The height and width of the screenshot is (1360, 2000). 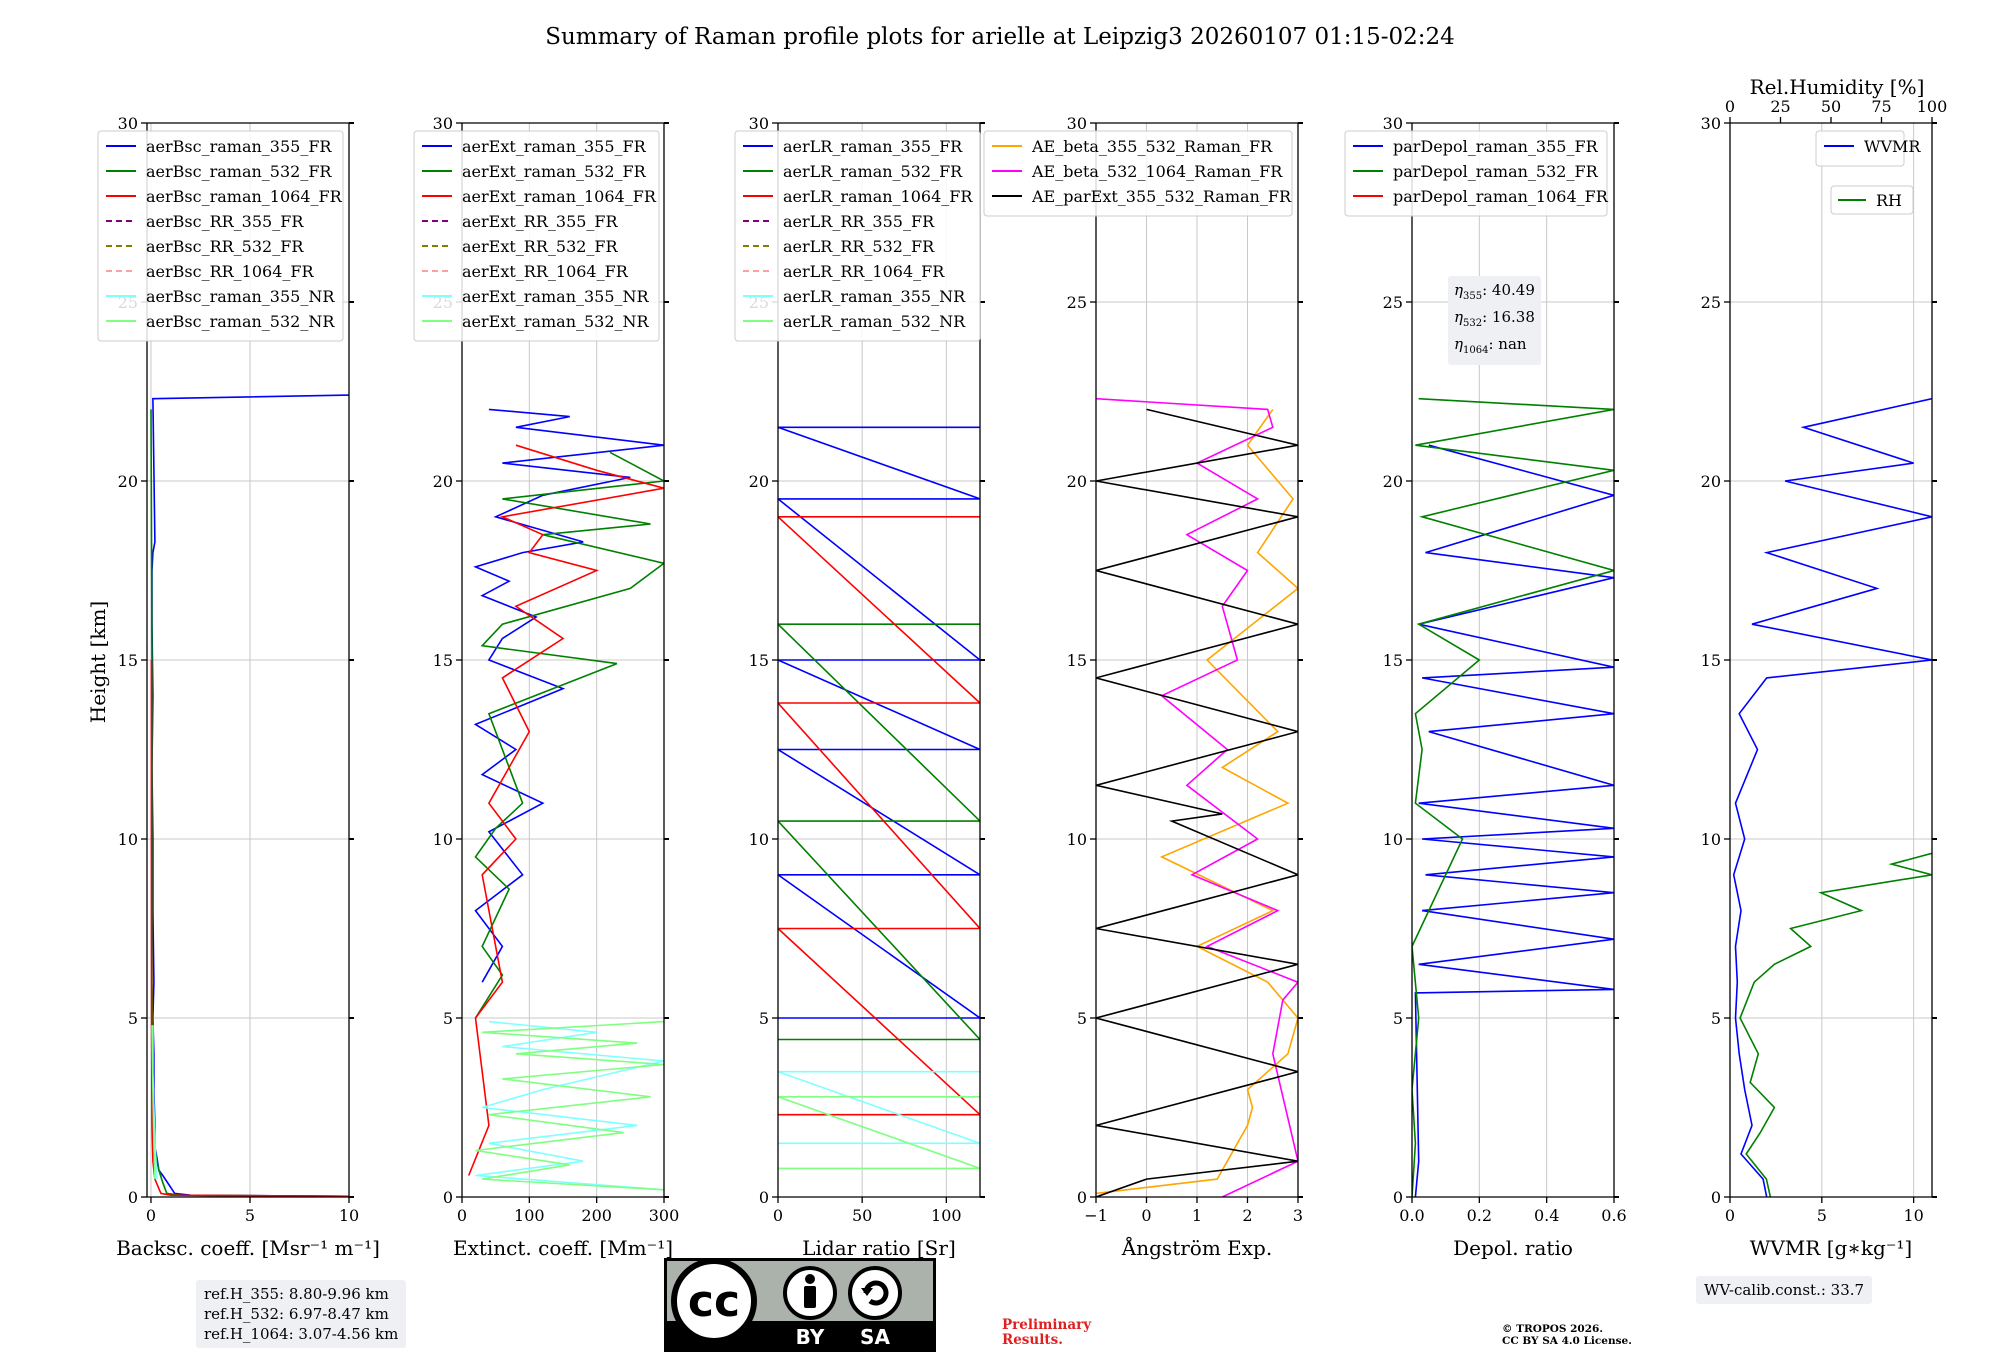 I want to click on x-tick-label: 0.0, so click(x=1411, y=1215).